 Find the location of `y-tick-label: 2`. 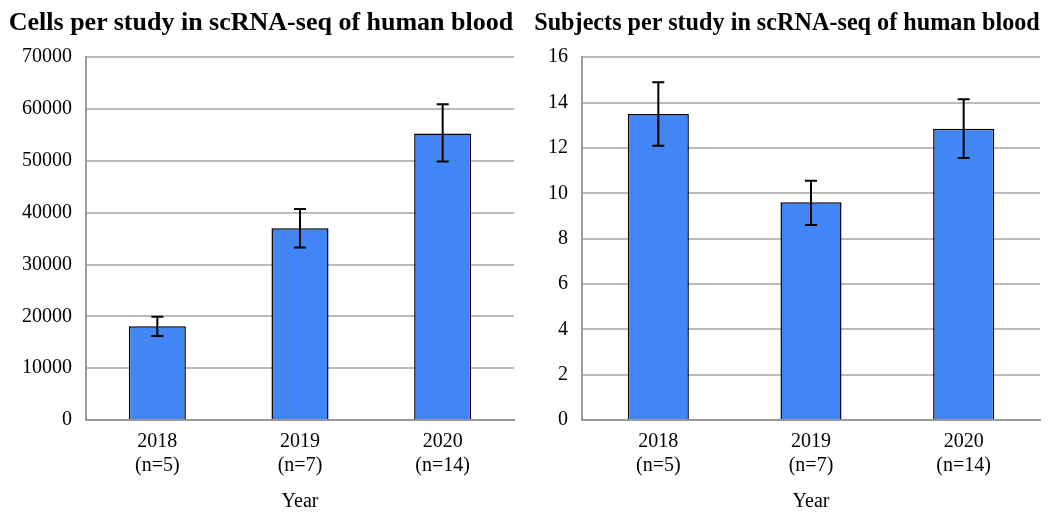

y-tick-label: 2 is located at coordinates (563, 372).